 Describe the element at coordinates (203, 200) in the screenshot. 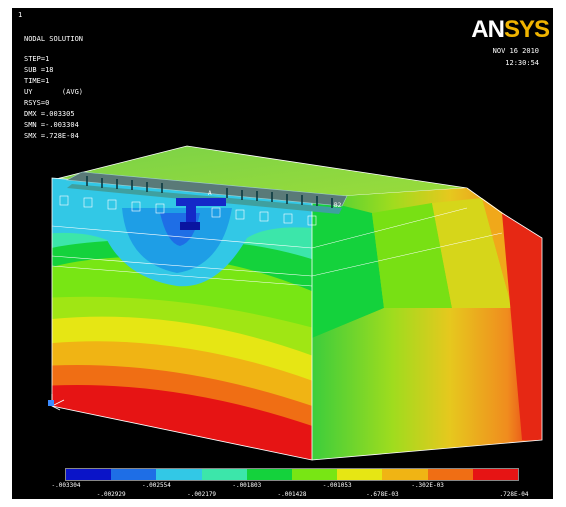

I see `track-structure` at that location.